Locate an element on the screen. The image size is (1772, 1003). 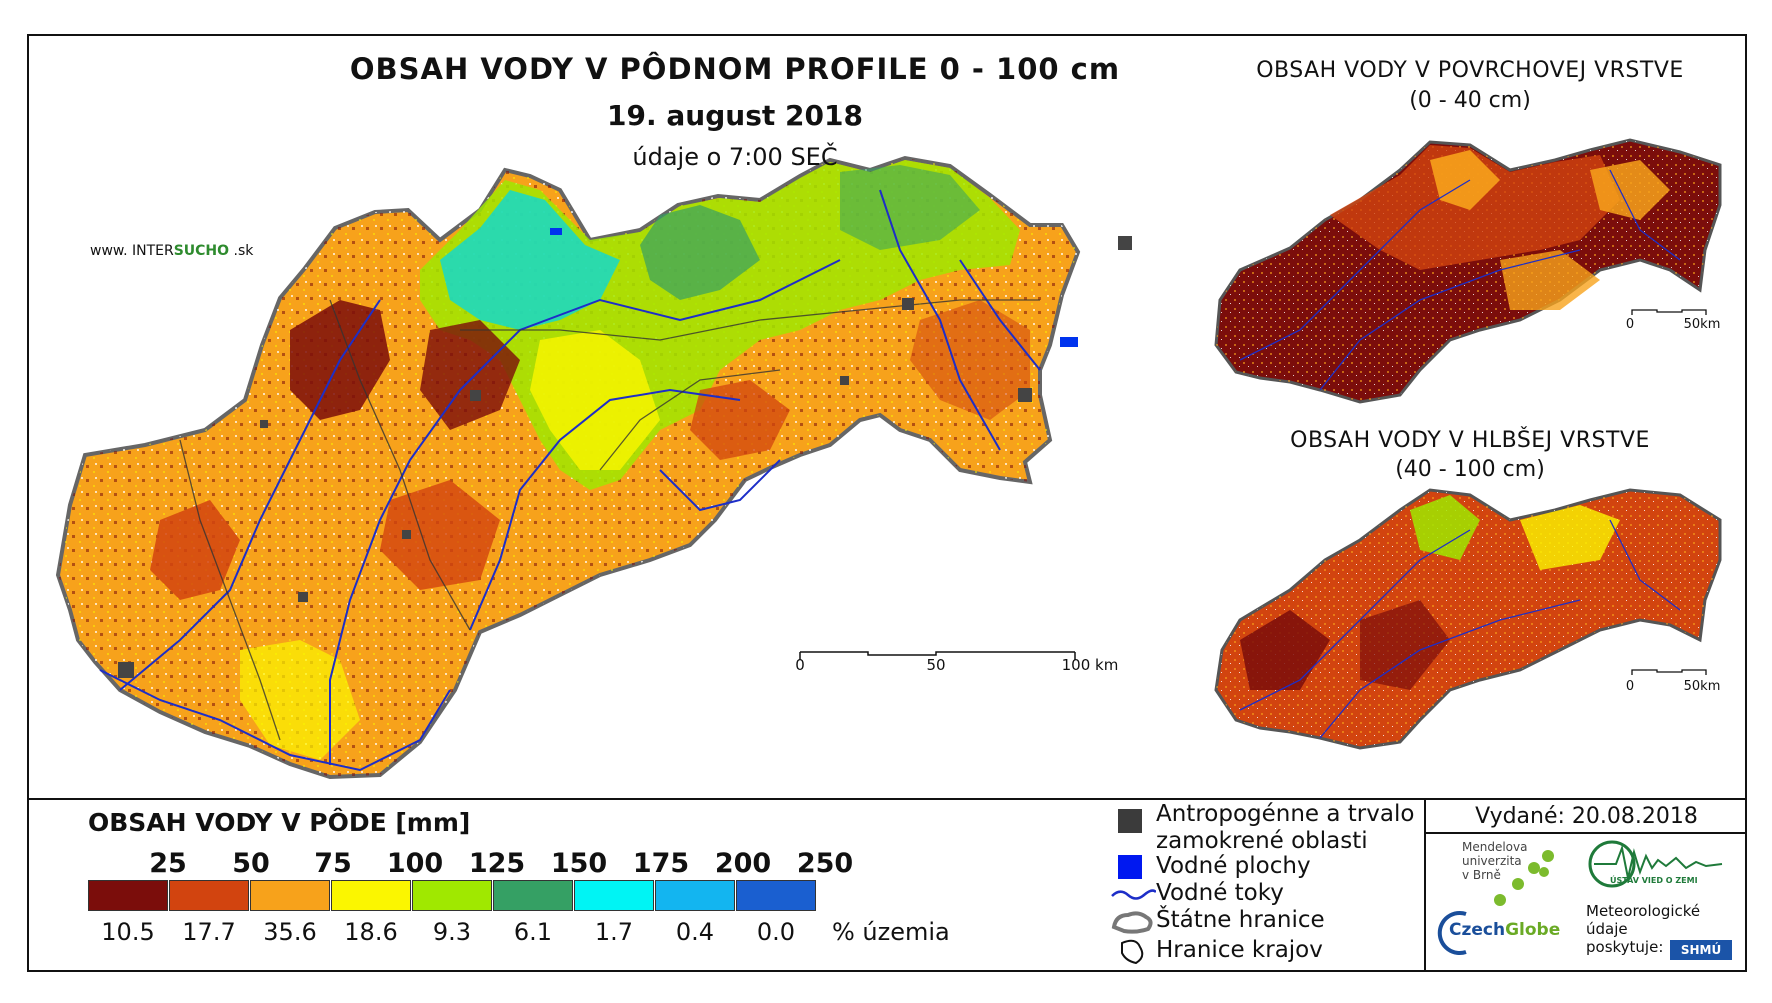
website-suffix: .sk is located at coordinates (241, 251).